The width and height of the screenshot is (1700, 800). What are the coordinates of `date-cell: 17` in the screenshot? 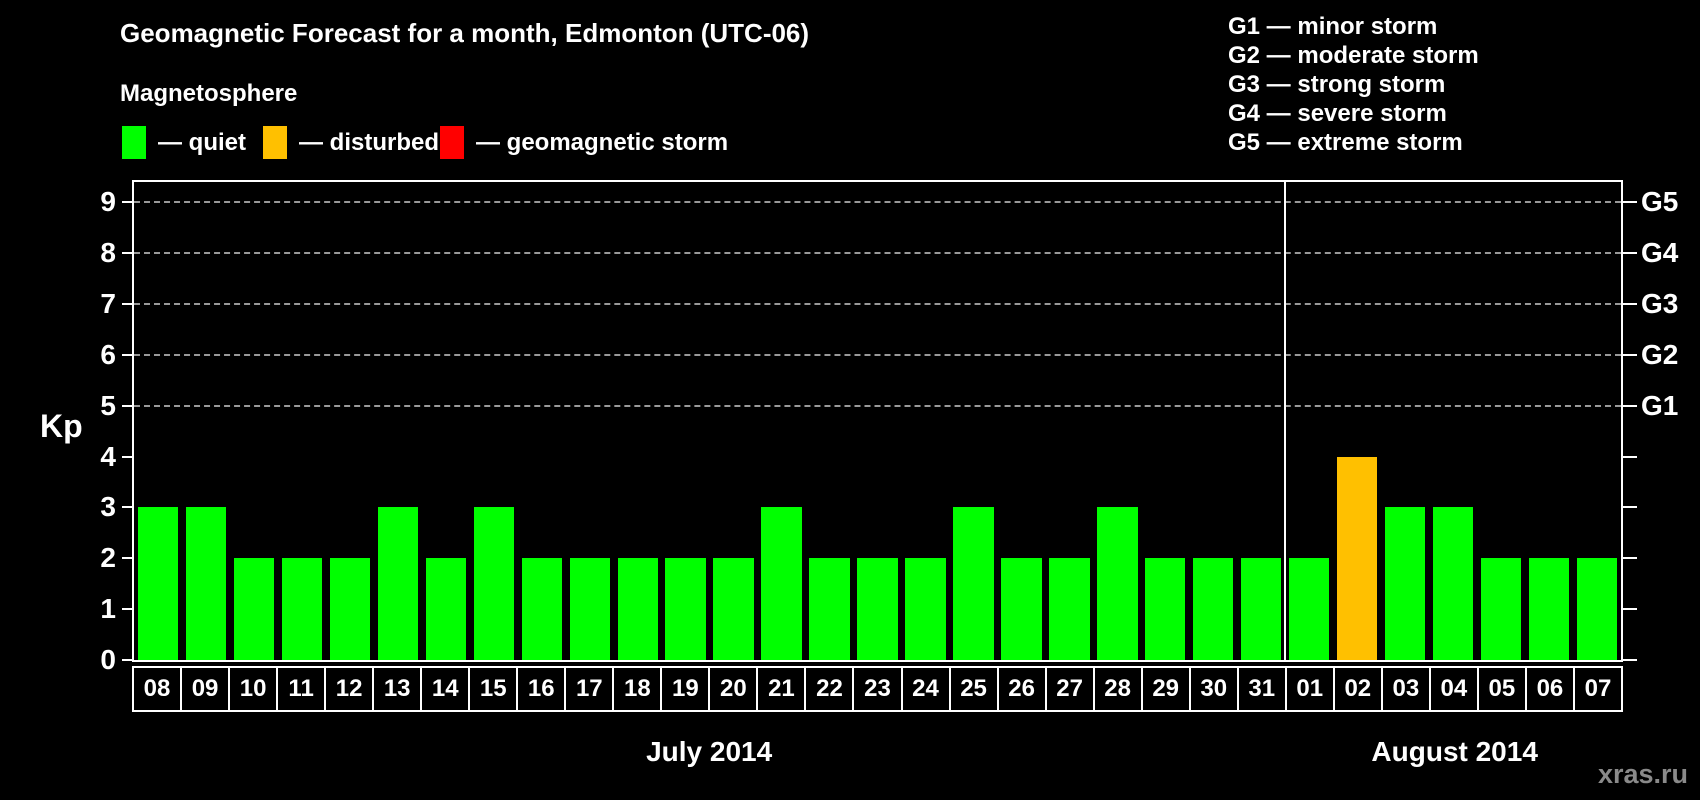 It's located at (589, 689).